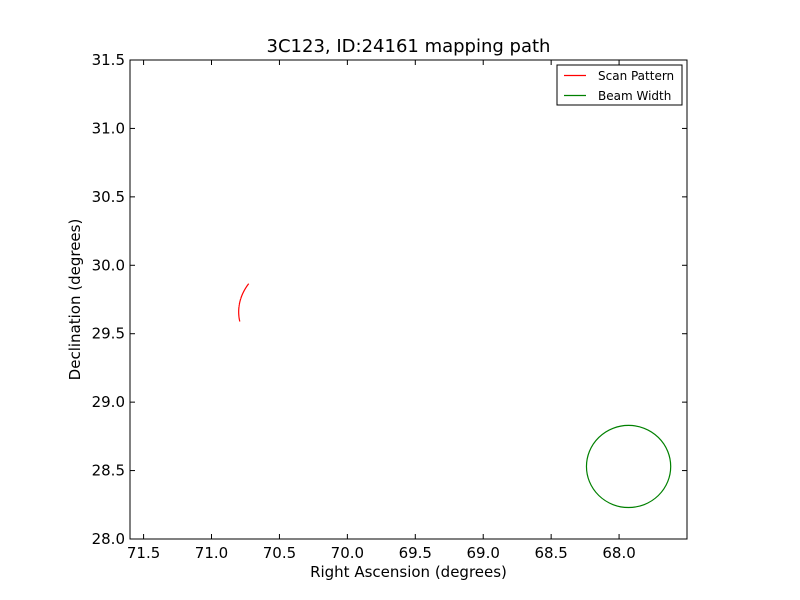  Describe the element at coordinates (143, 553) in the screenshot. I see `x-tick-label: 71.5` at that location.